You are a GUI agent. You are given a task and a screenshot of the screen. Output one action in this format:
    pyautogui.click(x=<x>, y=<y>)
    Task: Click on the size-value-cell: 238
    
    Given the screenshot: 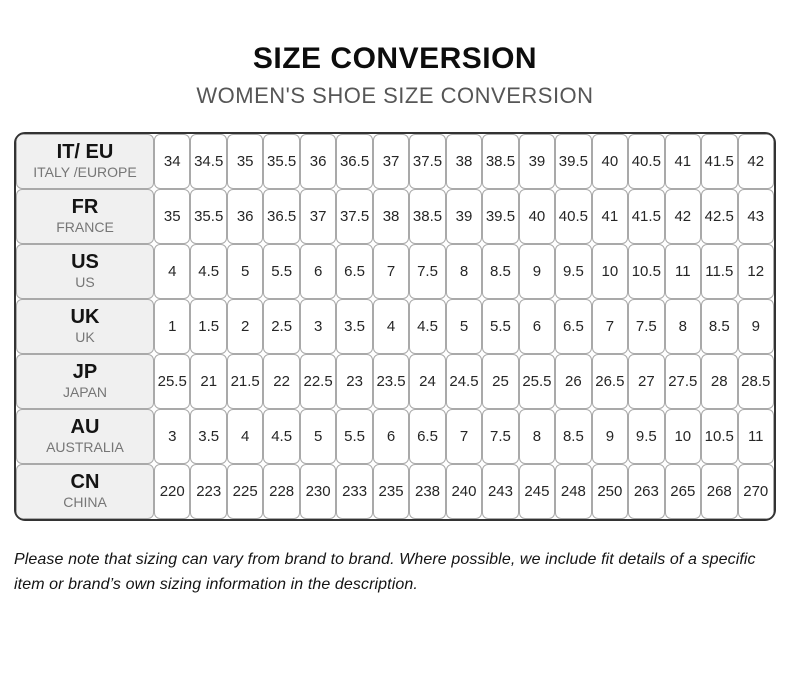 What is the action you would take?
    pyautogui.click(x=427, y=491)
    